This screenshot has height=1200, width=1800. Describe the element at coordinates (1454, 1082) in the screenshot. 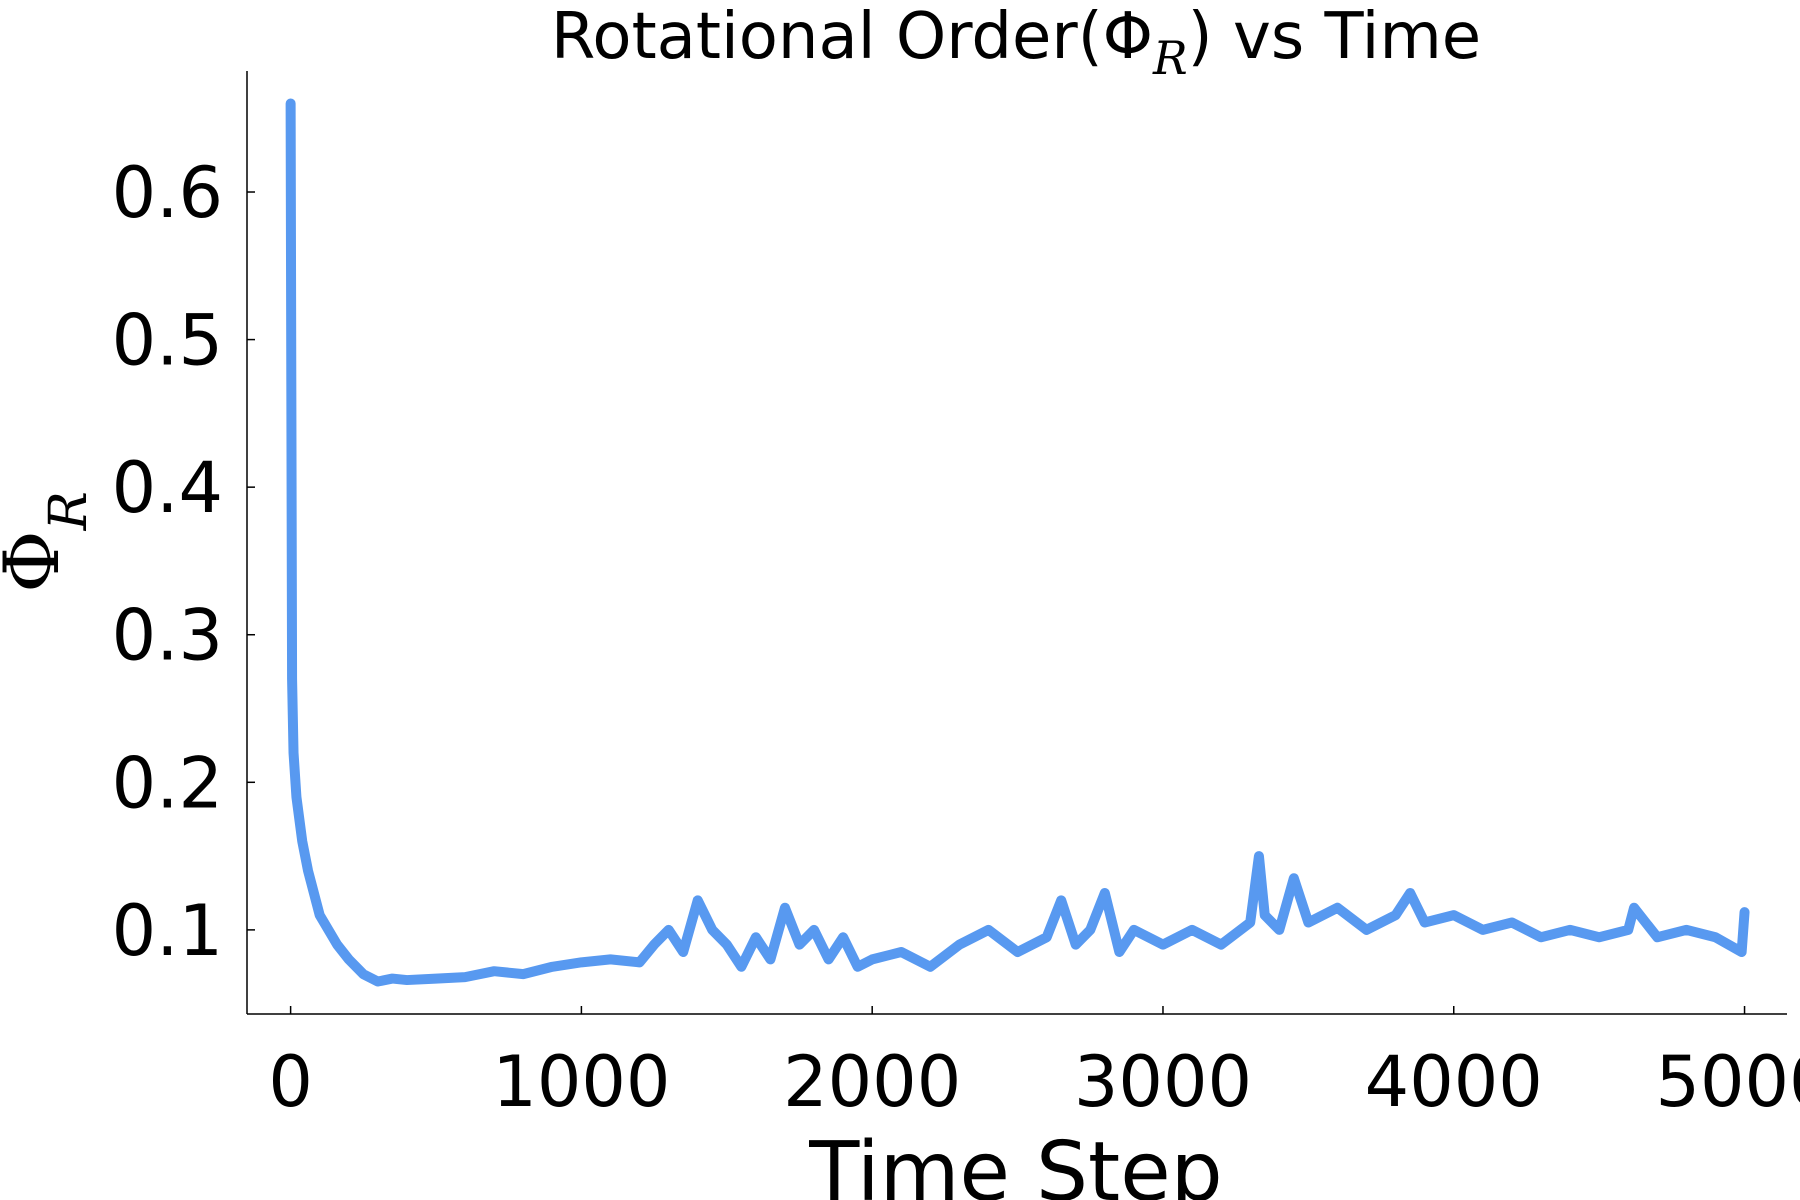

I see `x-tick-label: 4000` at that location.